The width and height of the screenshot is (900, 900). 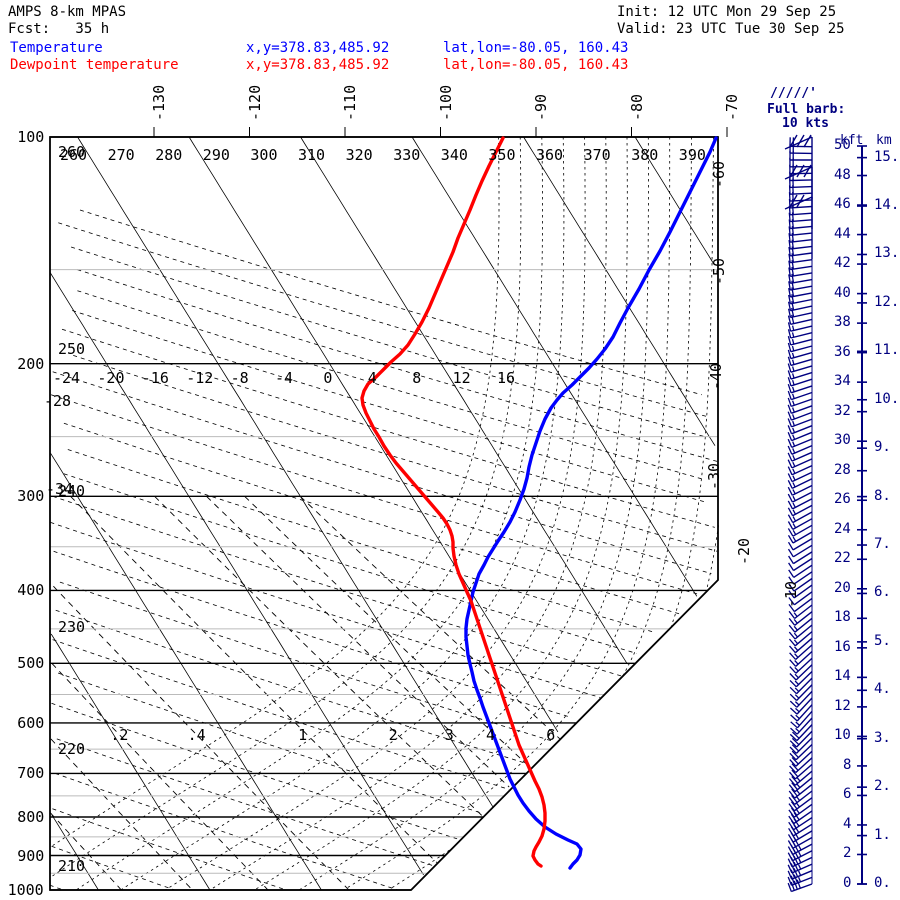 I want to click on theta-top-label-300: 300, so click(x=264, y=155).